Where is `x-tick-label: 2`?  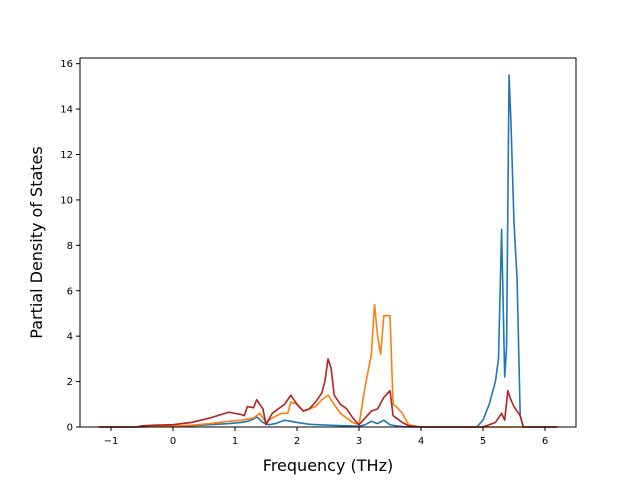 x-tick-label: 2 is located at coordinates (297, 441).